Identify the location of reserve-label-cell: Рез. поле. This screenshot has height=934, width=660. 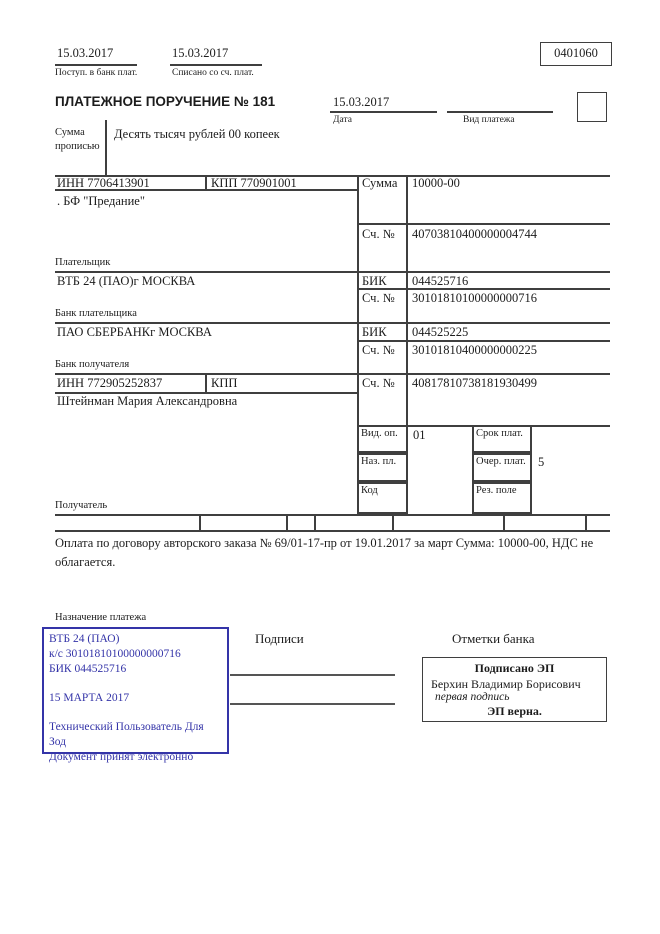
(502, 498).